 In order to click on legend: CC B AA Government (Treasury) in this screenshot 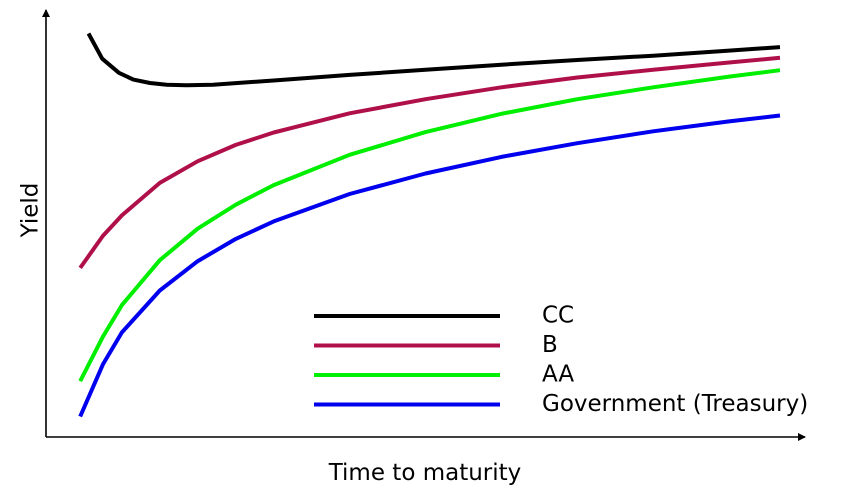, I will do `click(561, 360)`.